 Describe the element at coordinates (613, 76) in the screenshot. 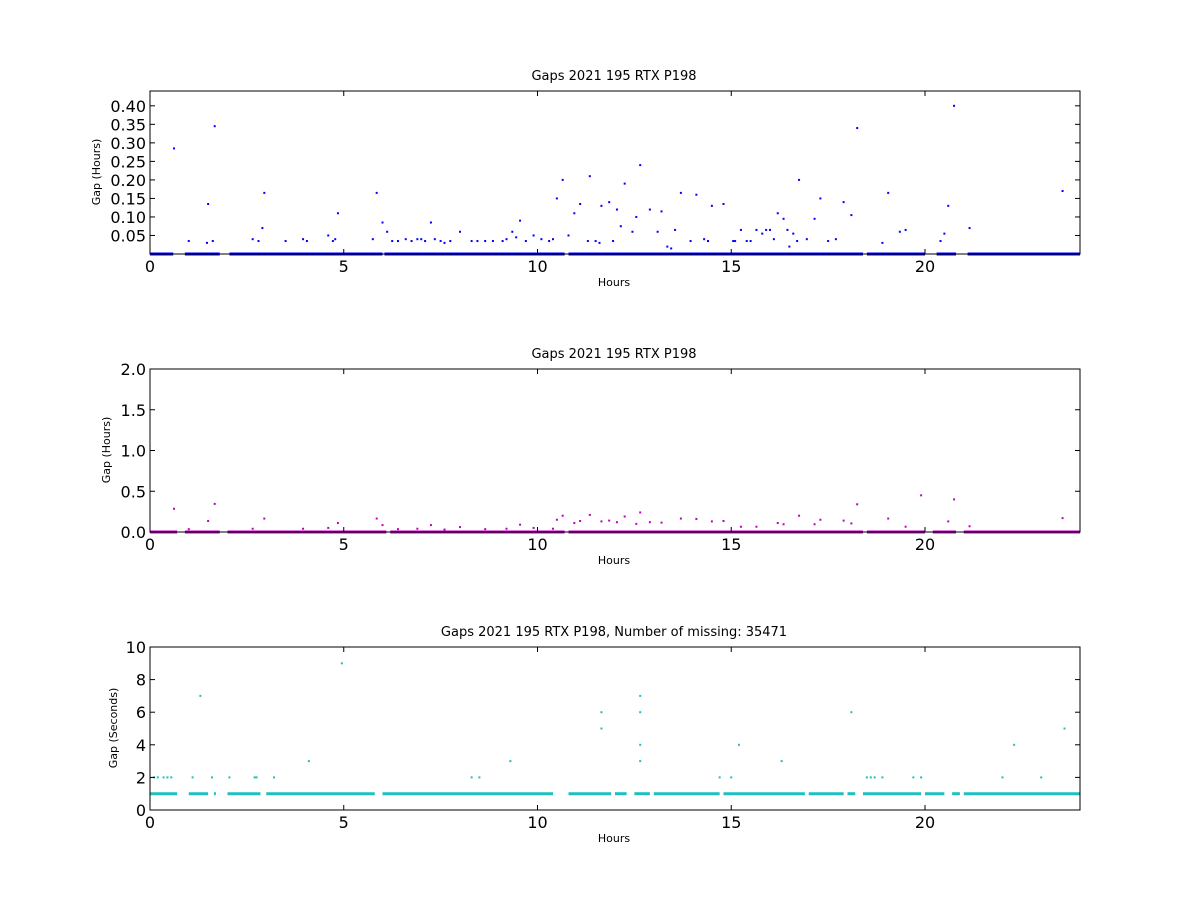

I see `subplot-1-title: Gaps 2021 195 RTX P198` at that location.